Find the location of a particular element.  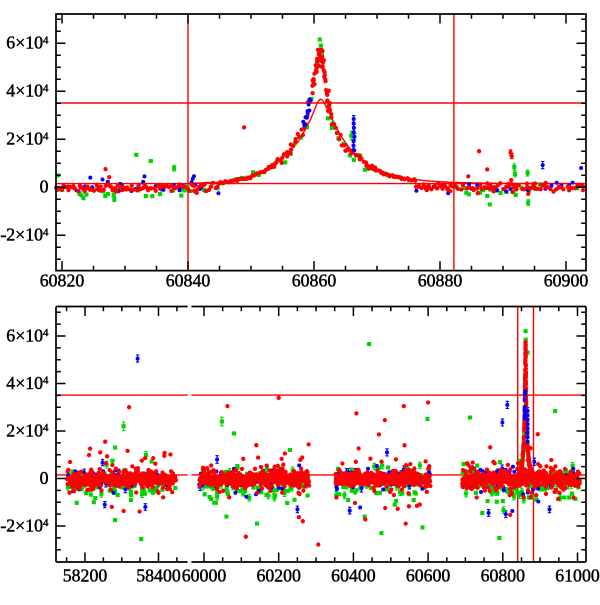

svg-text: 60840 is located at coordinates (188, 281).